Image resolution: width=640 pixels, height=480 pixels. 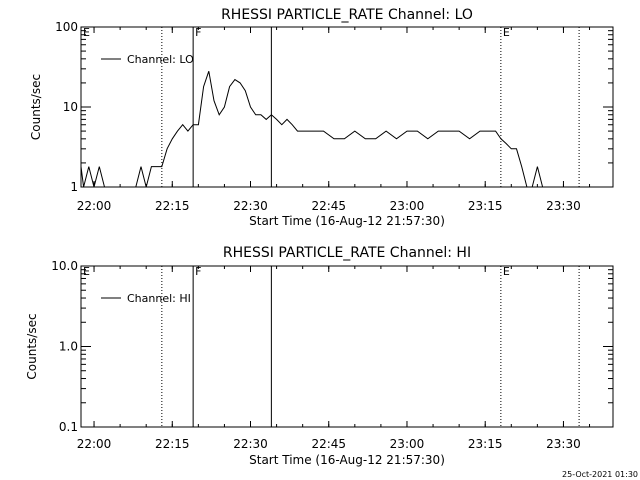 What do you see at coordinates (600, 474) in the screenshot?
I see `footer-timestamp: 25-Oct-2021 01:30` at bounding box center [600, 474].